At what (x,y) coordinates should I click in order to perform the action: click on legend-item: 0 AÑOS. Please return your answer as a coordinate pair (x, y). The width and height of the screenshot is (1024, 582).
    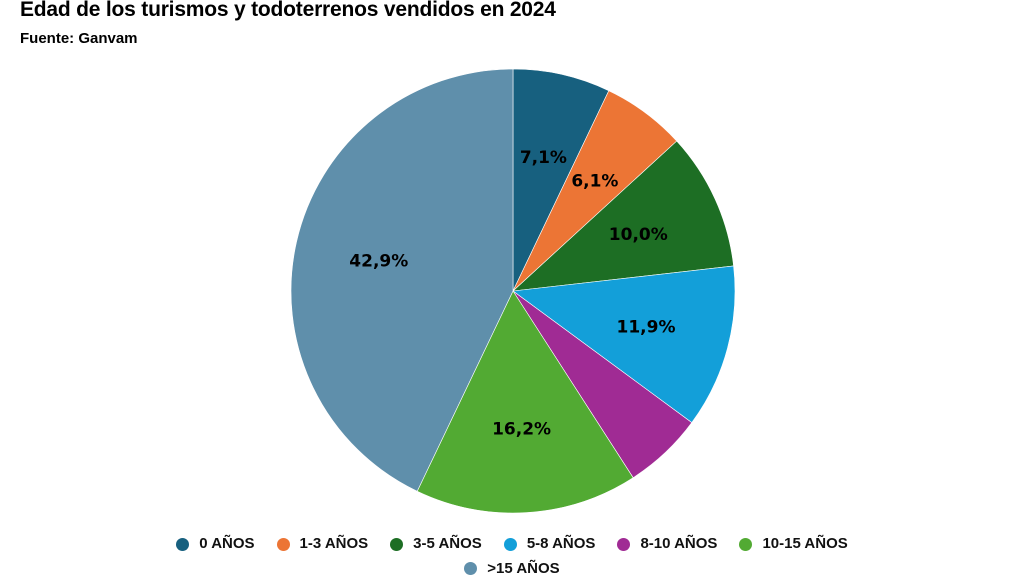
    Looking at the image, I should click on (215, 544).